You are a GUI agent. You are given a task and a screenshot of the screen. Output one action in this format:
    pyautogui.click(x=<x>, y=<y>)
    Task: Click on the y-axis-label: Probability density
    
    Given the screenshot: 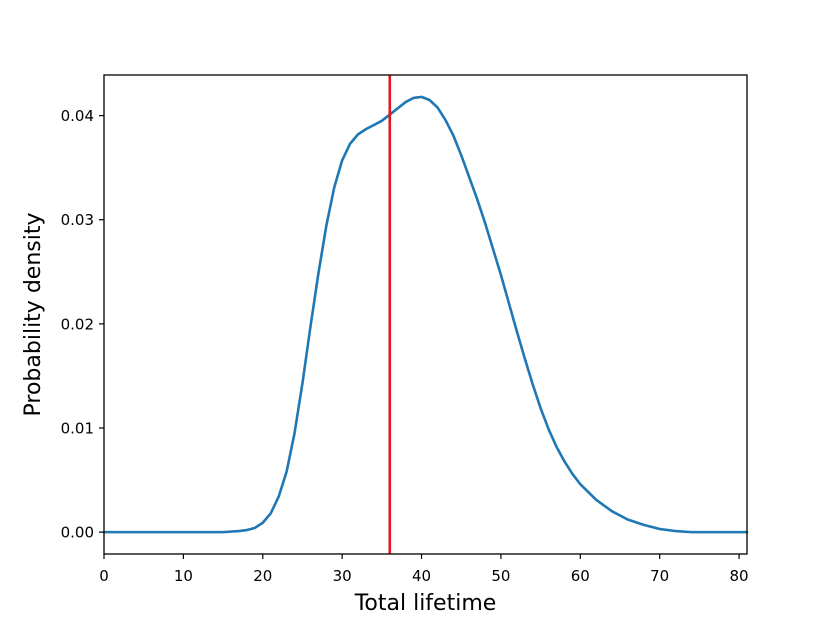 What is the action you would take?
    pyautogui.click(x=33, y=315)
    